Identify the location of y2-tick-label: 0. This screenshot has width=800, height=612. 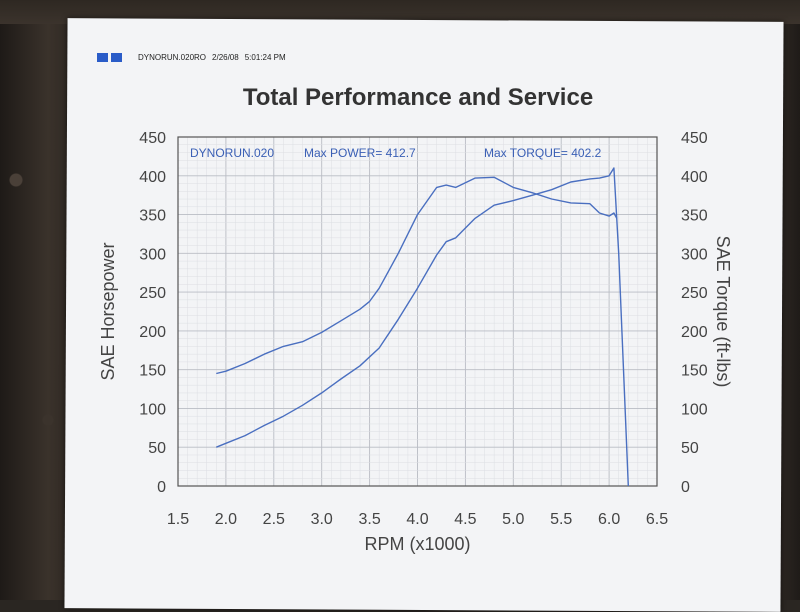
(685, 487).